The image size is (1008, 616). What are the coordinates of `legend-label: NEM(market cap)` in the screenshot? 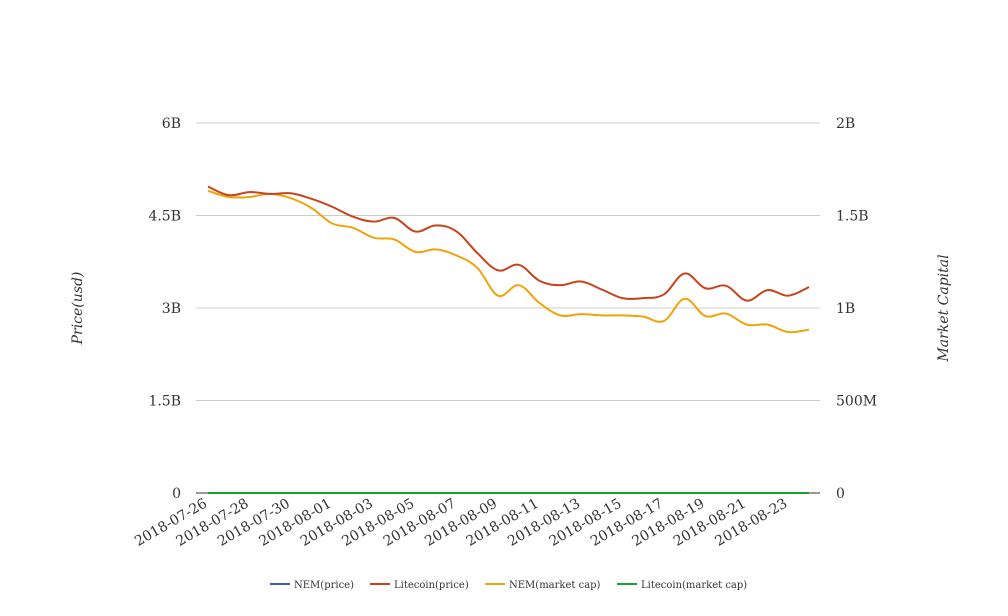 It's located at (555, 585).